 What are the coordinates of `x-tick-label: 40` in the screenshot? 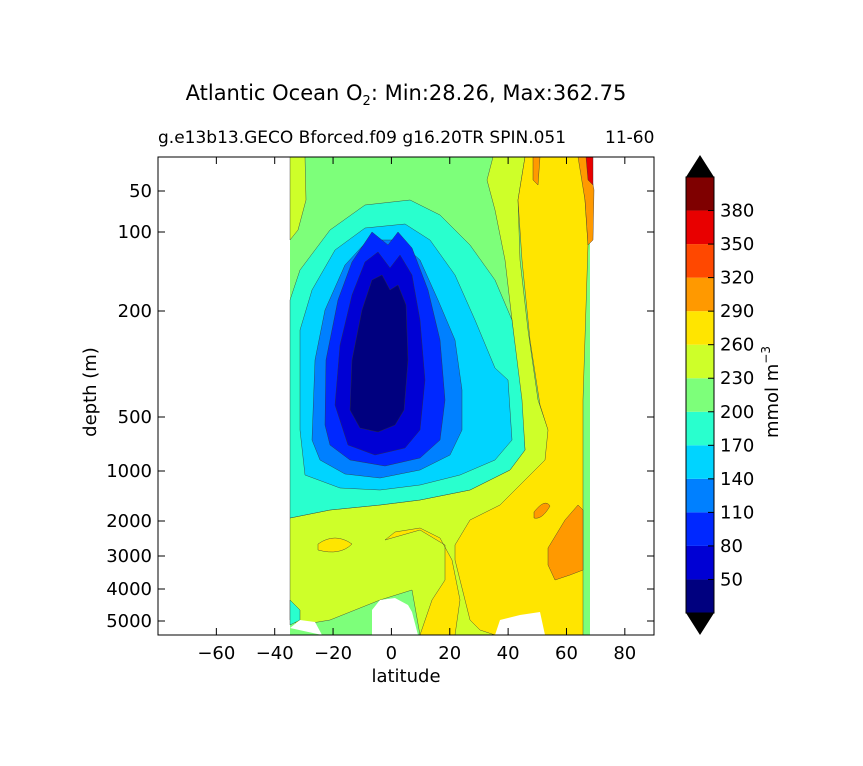 It's located at (508, 653).